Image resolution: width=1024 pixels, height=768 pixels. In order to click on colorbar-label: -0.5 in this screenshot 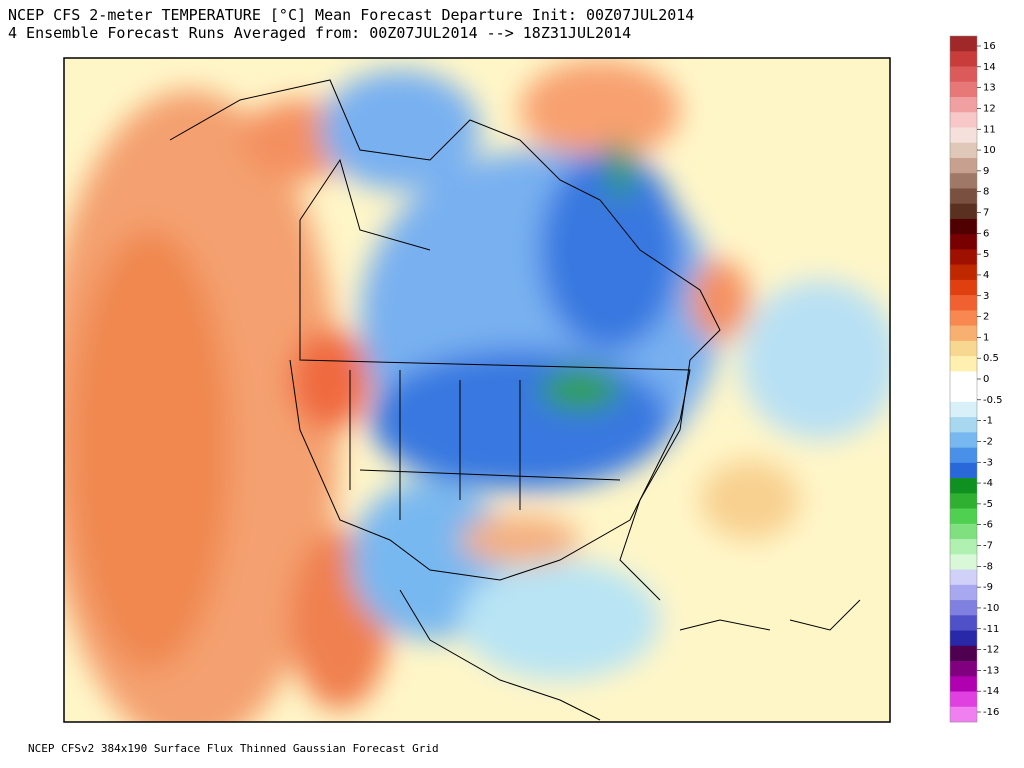, I will do `click(993, 400)`.